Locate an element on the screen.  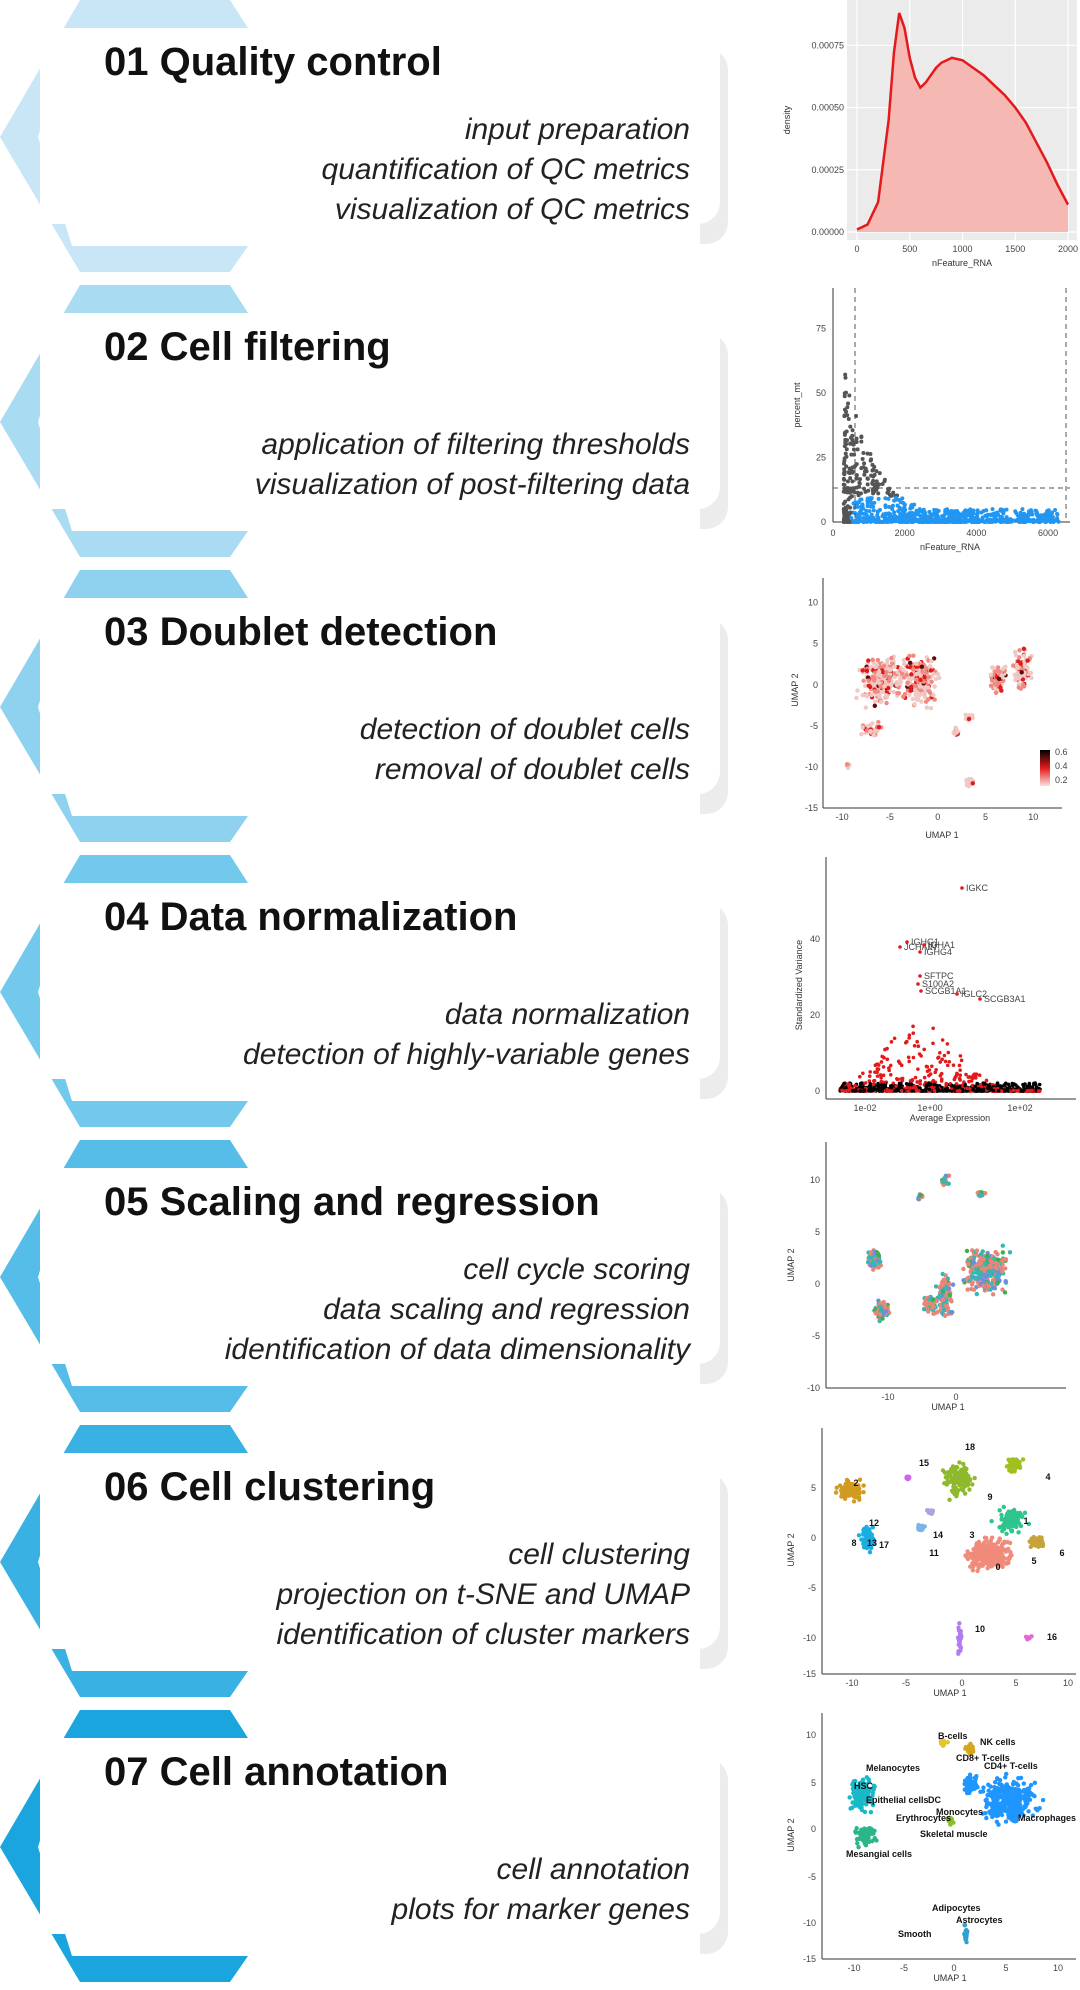
x-axis-label: UMAP 1 is located at coordinates (941, 835).